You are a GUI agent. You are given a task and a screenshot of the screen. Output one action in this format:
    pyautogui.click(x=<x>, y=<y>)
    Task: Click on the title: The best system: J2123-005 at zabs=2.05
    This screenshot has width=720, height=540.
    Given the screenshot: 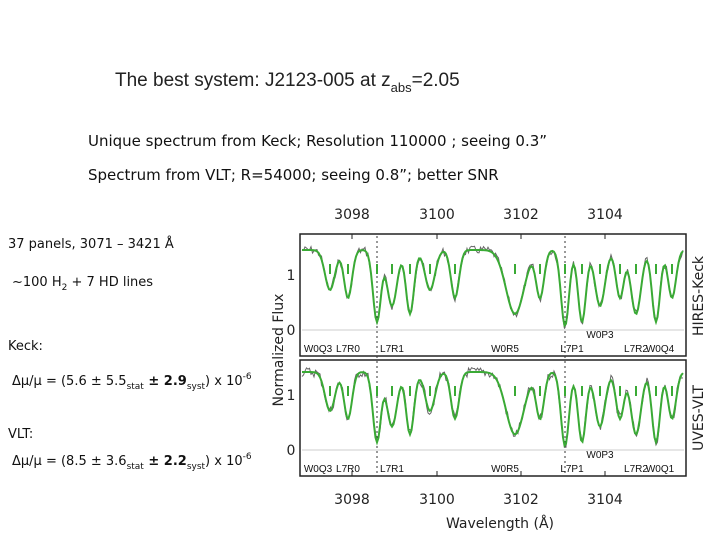 What is the action you would take?
    pyautogui.click(x=287, y=82)
    